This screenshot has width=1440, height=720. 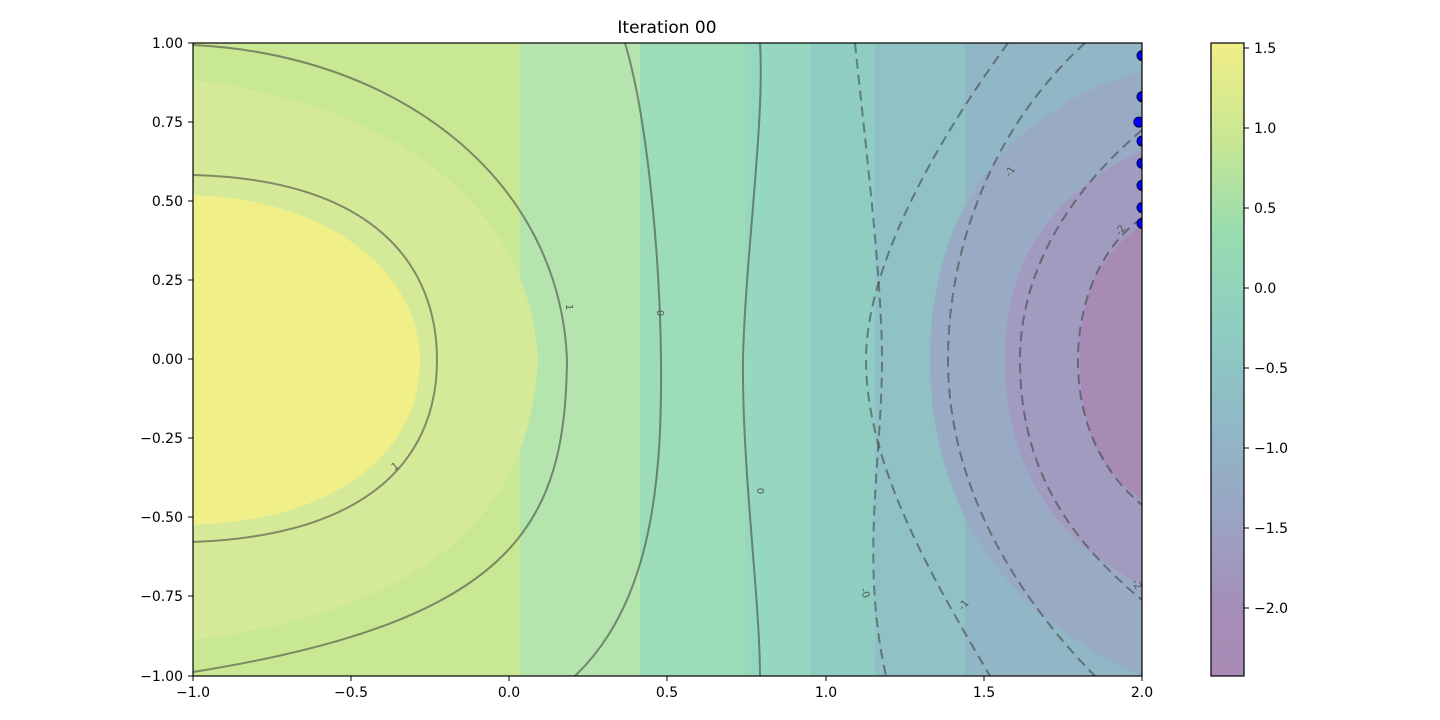 I want to click on colorbar-tick: 0.5, so click(x=1260, y=209).